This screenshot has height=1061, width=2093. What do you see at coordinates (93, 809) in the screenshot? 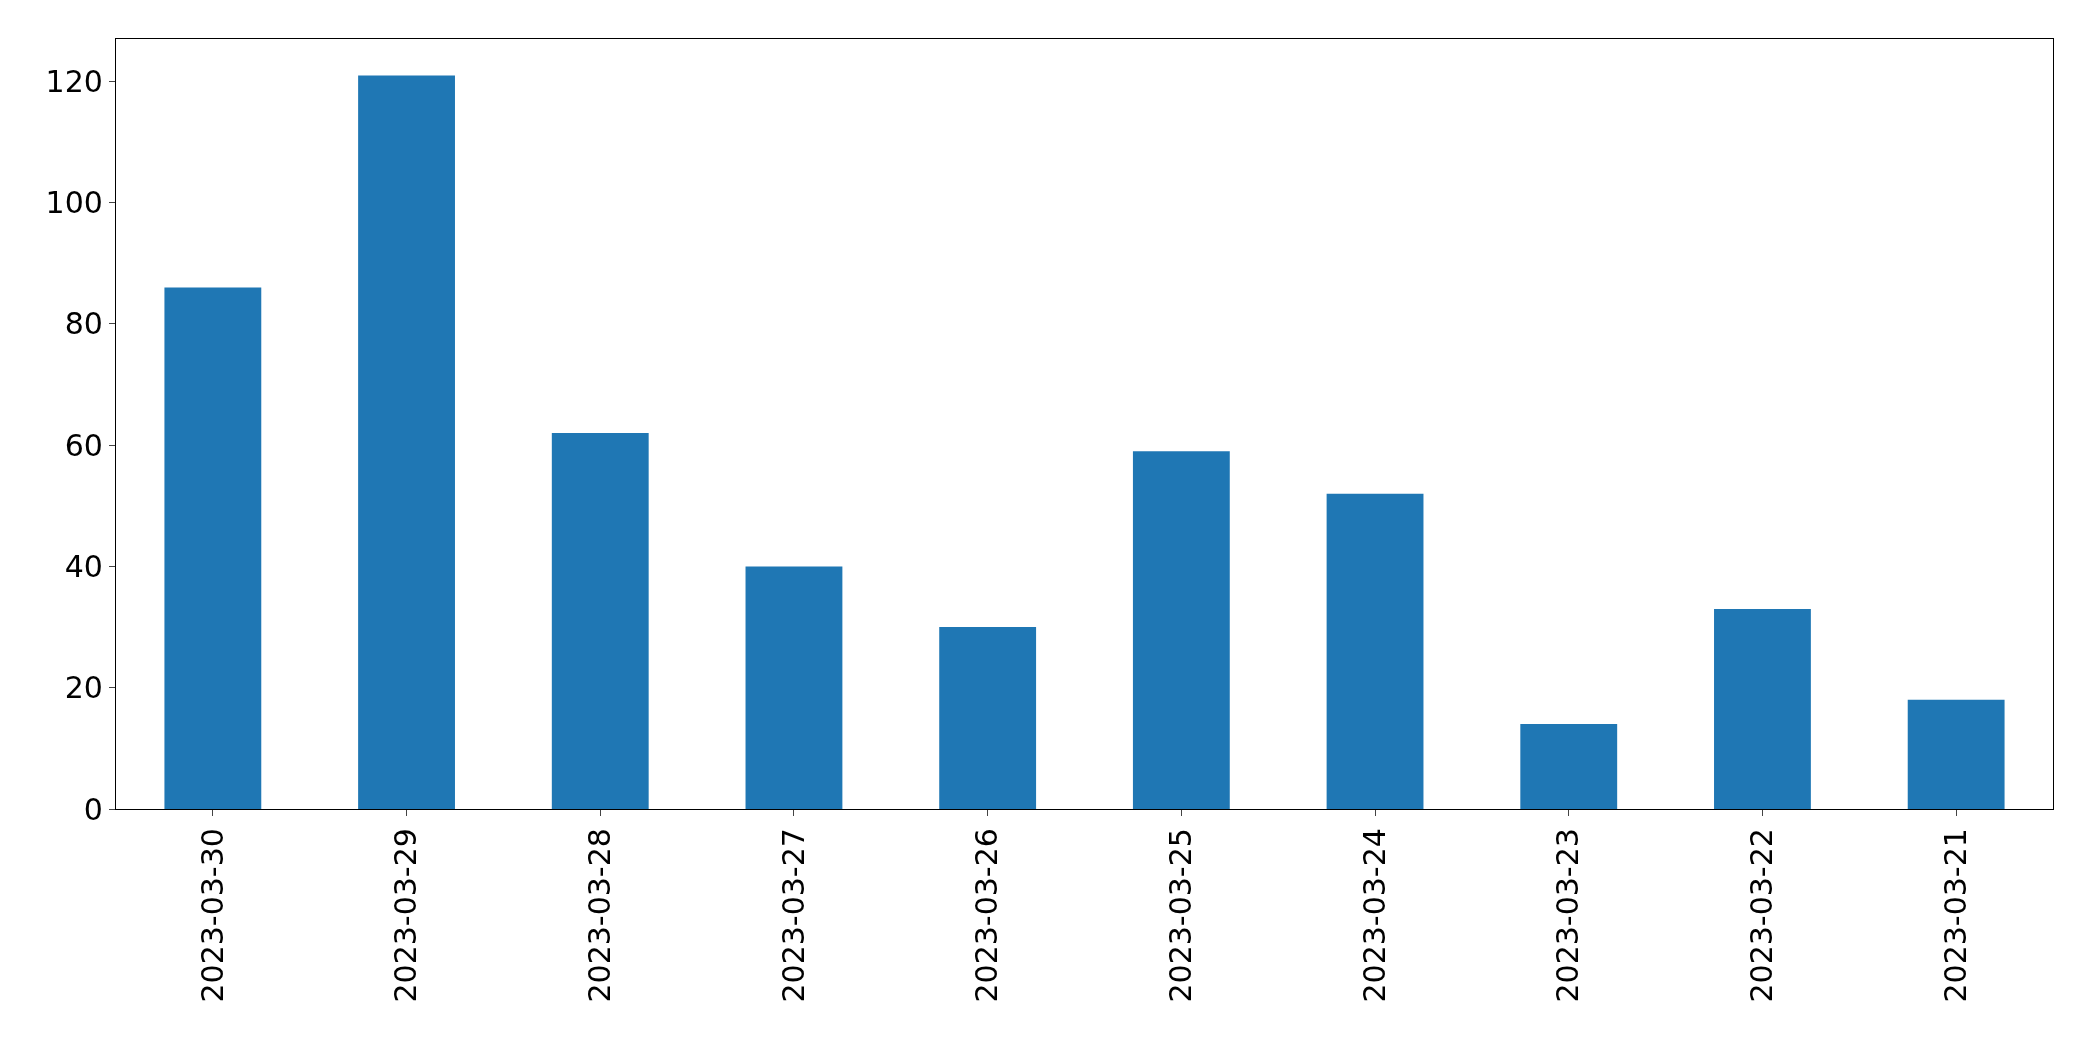
I see `y-tick-label: 0` at bounding box center [93, 809].